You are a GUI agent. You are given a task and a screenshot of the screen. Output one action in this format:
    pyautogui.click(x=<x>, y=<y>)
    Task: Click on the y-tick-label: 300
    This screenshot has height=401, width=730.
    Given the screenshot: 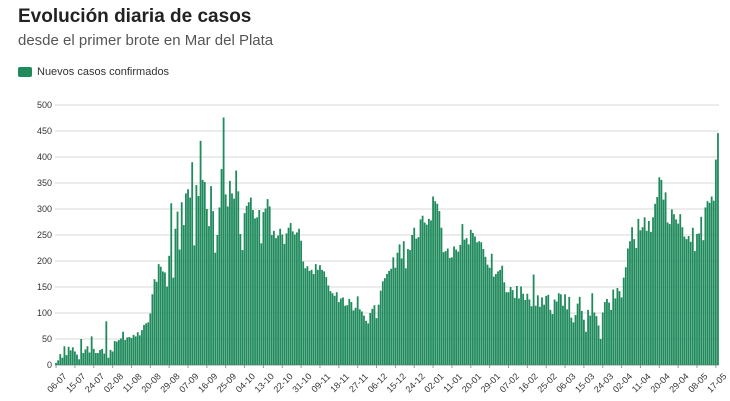 What is the action you would take?
    pyautogui.click(x=44, y=209)
    